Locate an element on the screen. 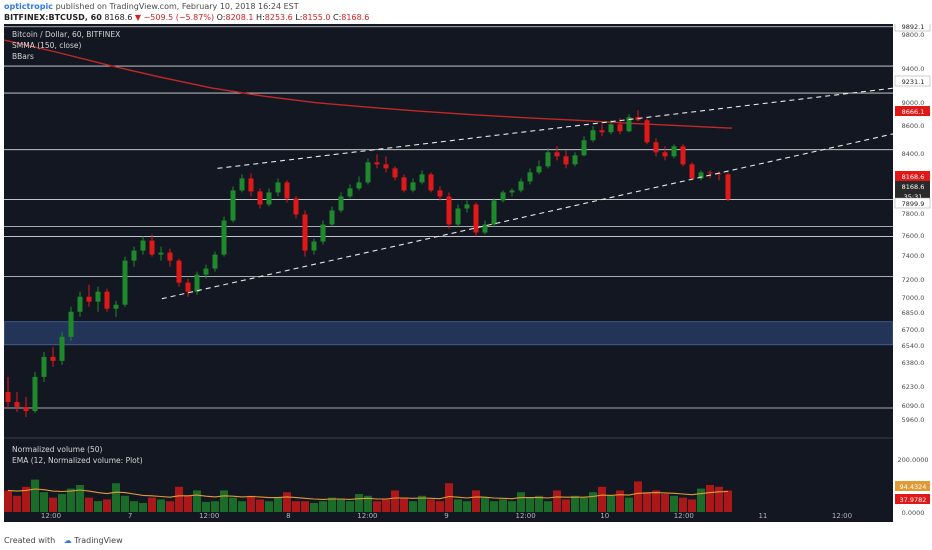  time-axis-label: 10 is located at coordinates (604, 516).